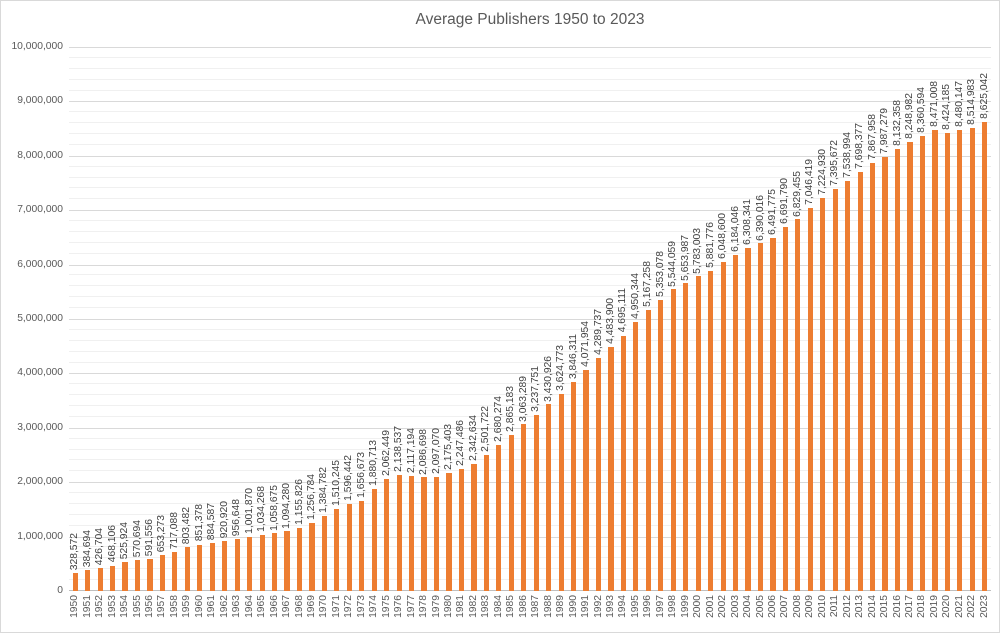 The height and width of the screenshot is (633, 1000). I want to click on bar-1959, so click(187, 569).